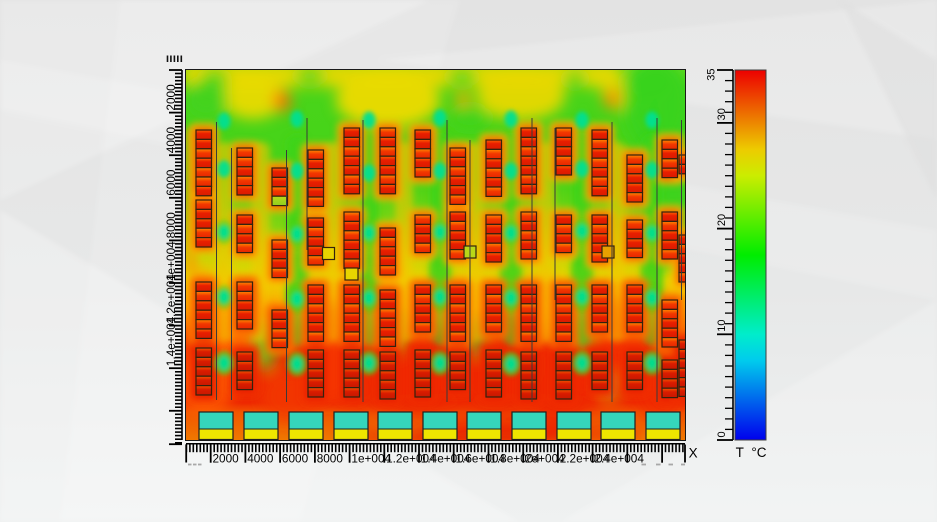 The image size is (937, 522). Describe the element at coordinates (545, 459) in the screenshot. I see `svg-text: 2e+004` at that location.